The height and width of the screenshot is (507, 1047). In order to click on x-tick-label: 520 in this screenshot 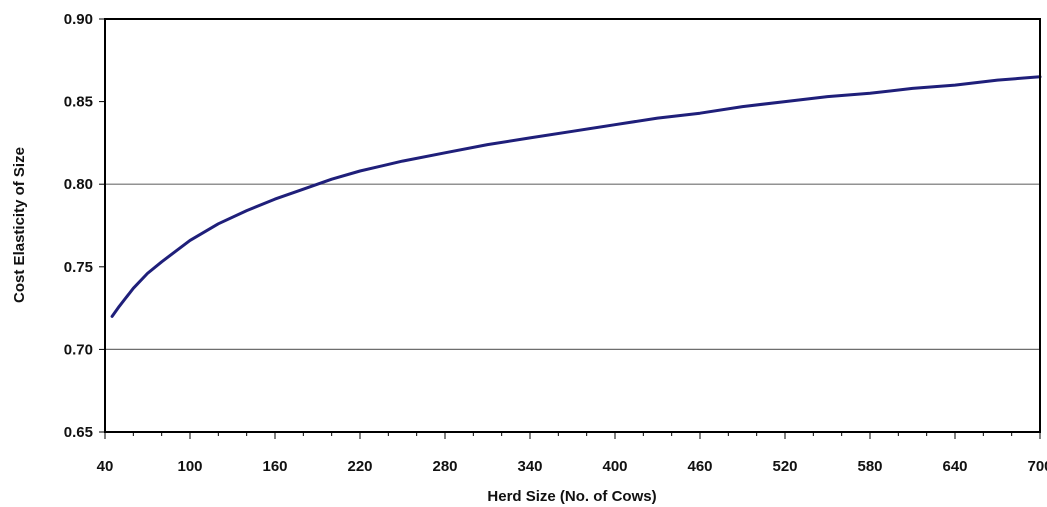, I will do `click(784, 466)`.